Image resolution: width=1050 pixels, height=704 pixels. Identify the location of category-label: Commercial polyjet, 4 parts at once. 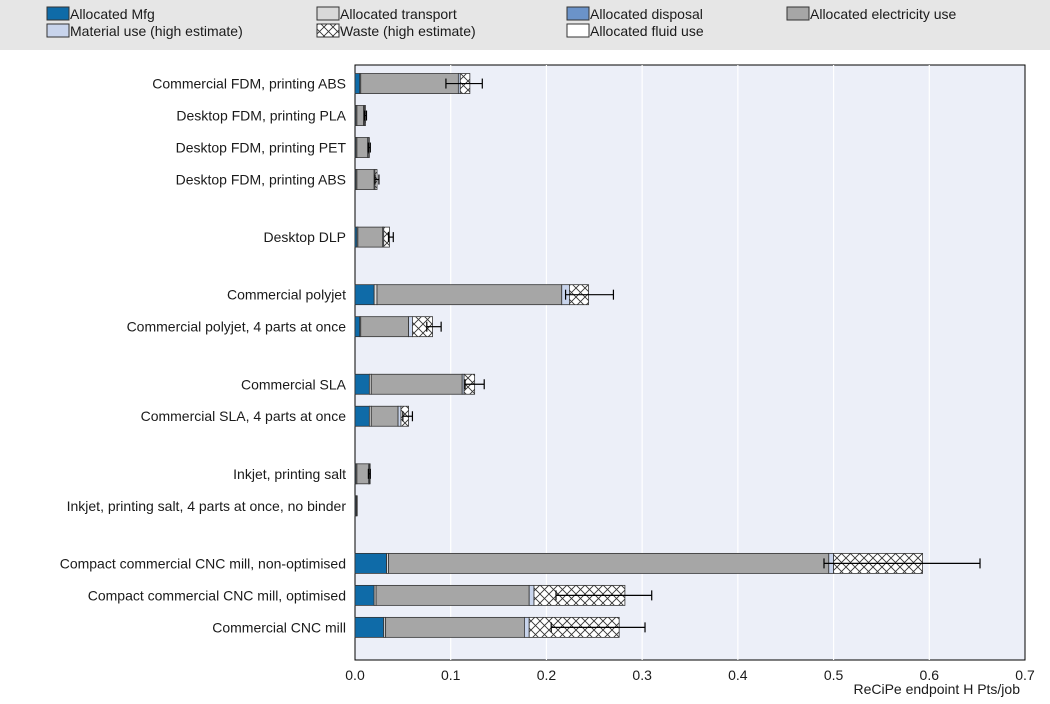
(237, 327).